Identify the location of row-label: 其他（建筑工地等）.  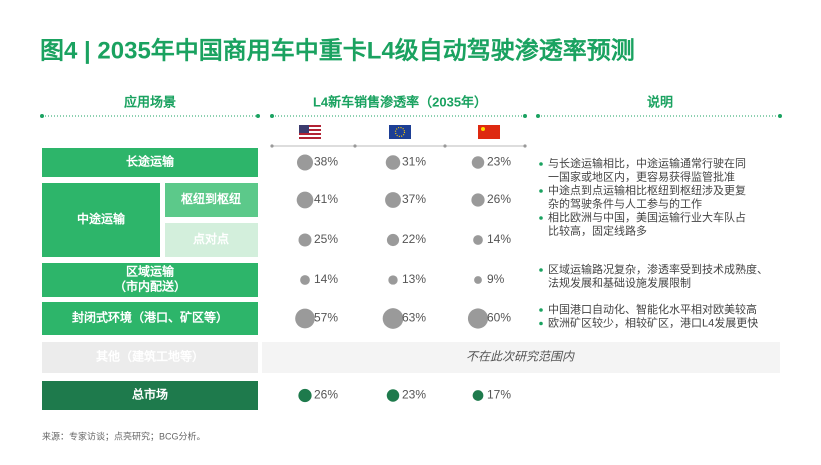
(150, 356).